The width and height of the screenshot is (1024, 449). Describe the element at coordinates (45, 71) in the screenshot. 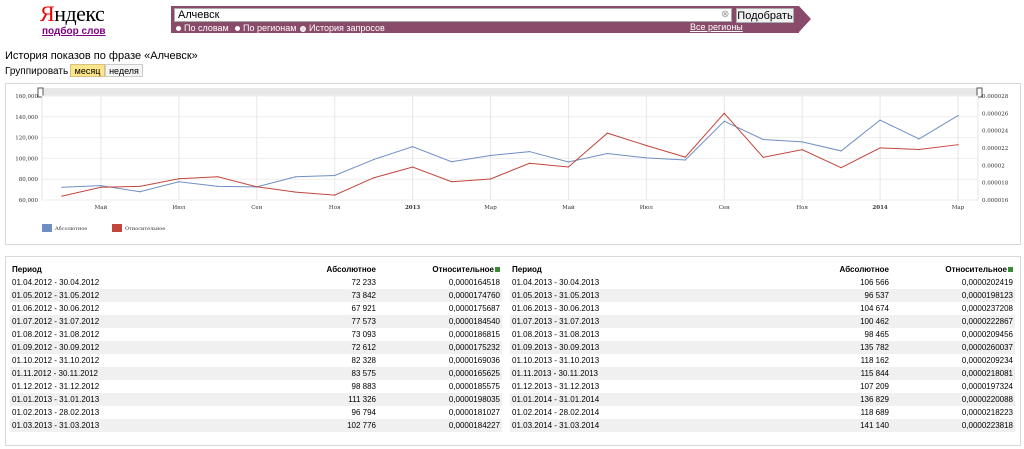

I see `group-label: Группировать по:` at that location.